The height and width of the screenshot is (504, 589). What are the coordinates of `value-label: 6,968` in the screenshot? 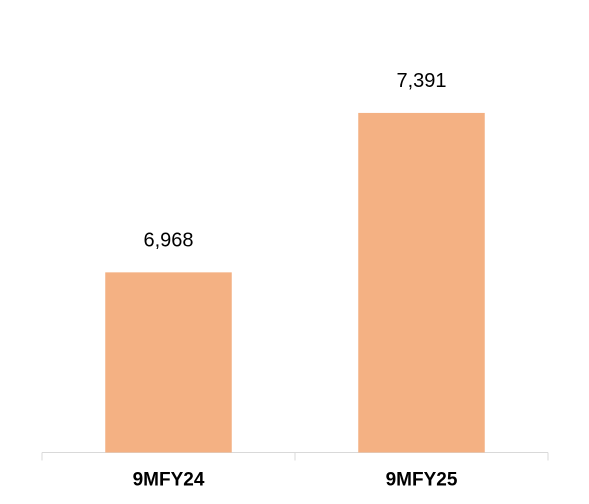 It's located at (168, 241).